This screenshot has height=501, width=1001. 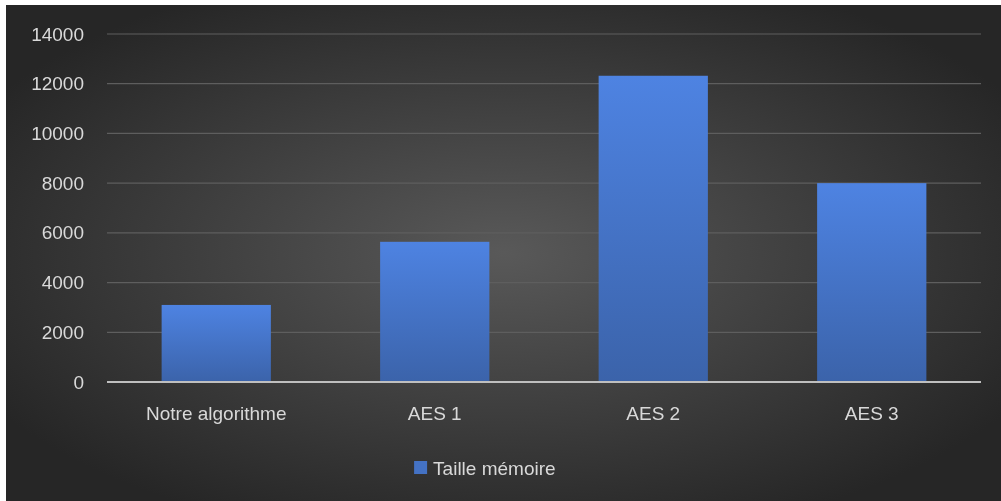 What do you see at coordinates (57, 34) in the screenshot?
I see `y-tick-label: 14000` at bounding box center [57, 34].